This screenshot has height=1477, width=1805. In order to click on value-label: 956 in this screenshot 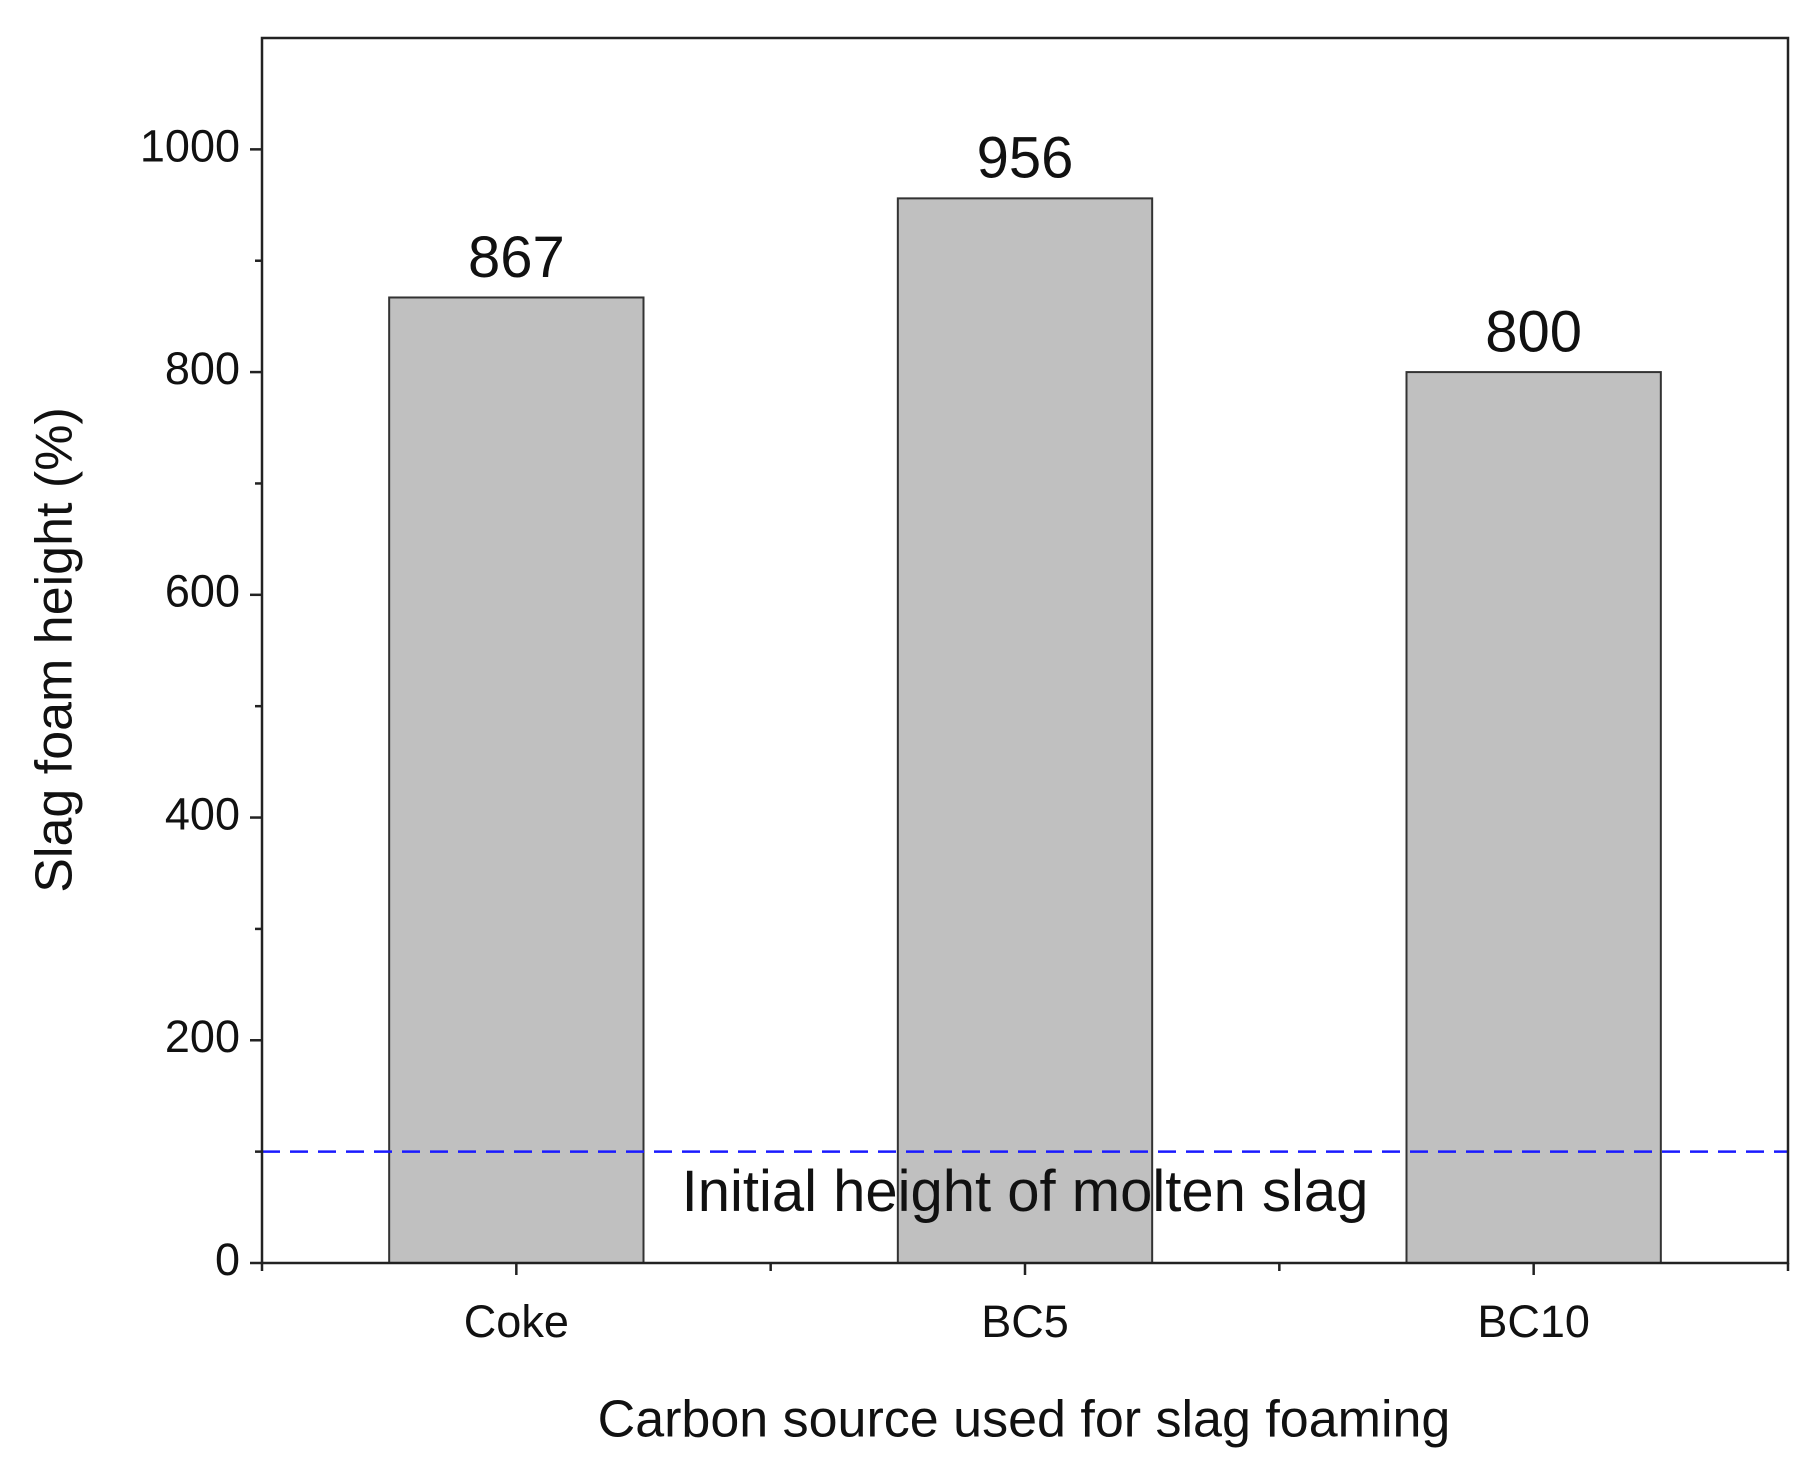, I will do `click(1025, 158)`.